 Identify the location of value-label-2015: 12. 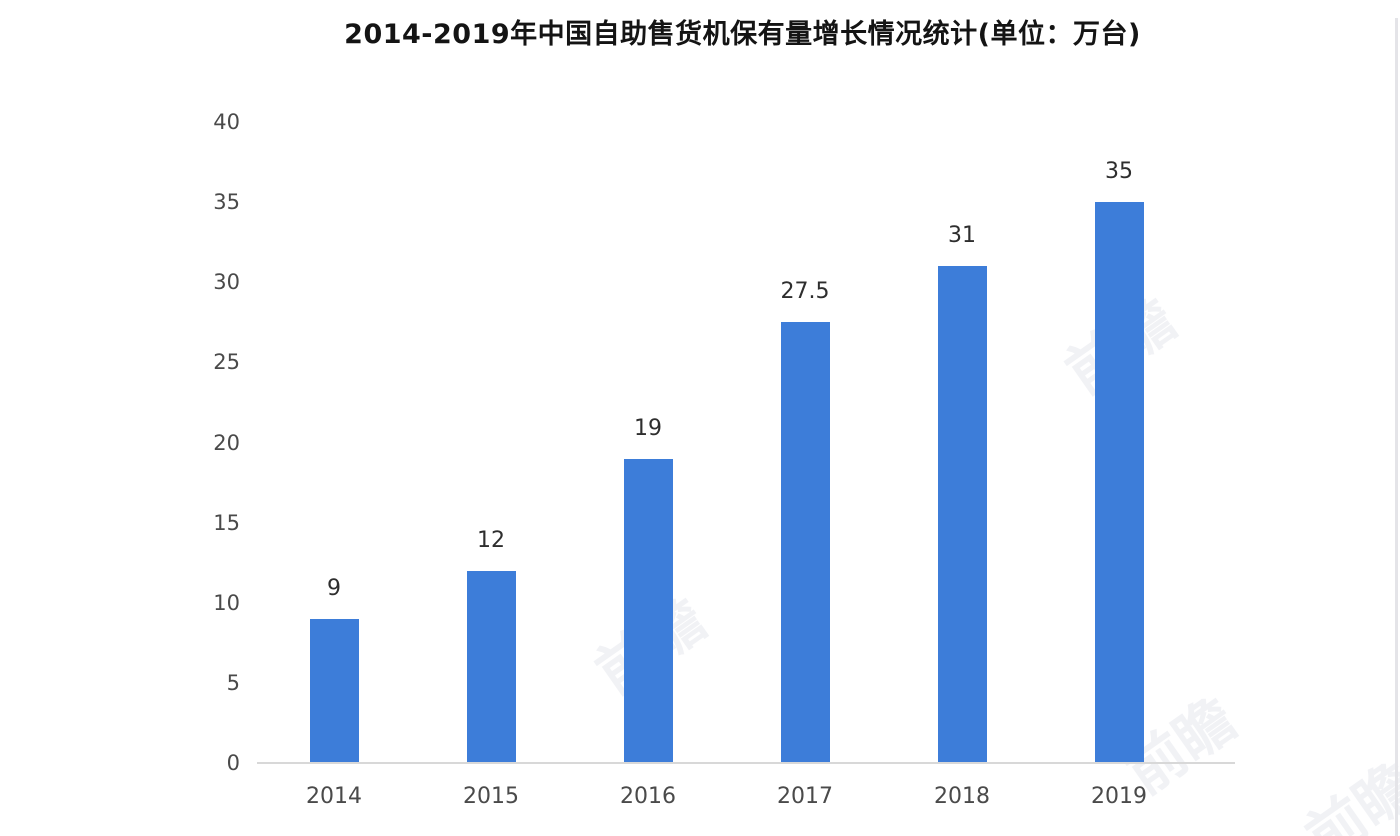
(491, 540).